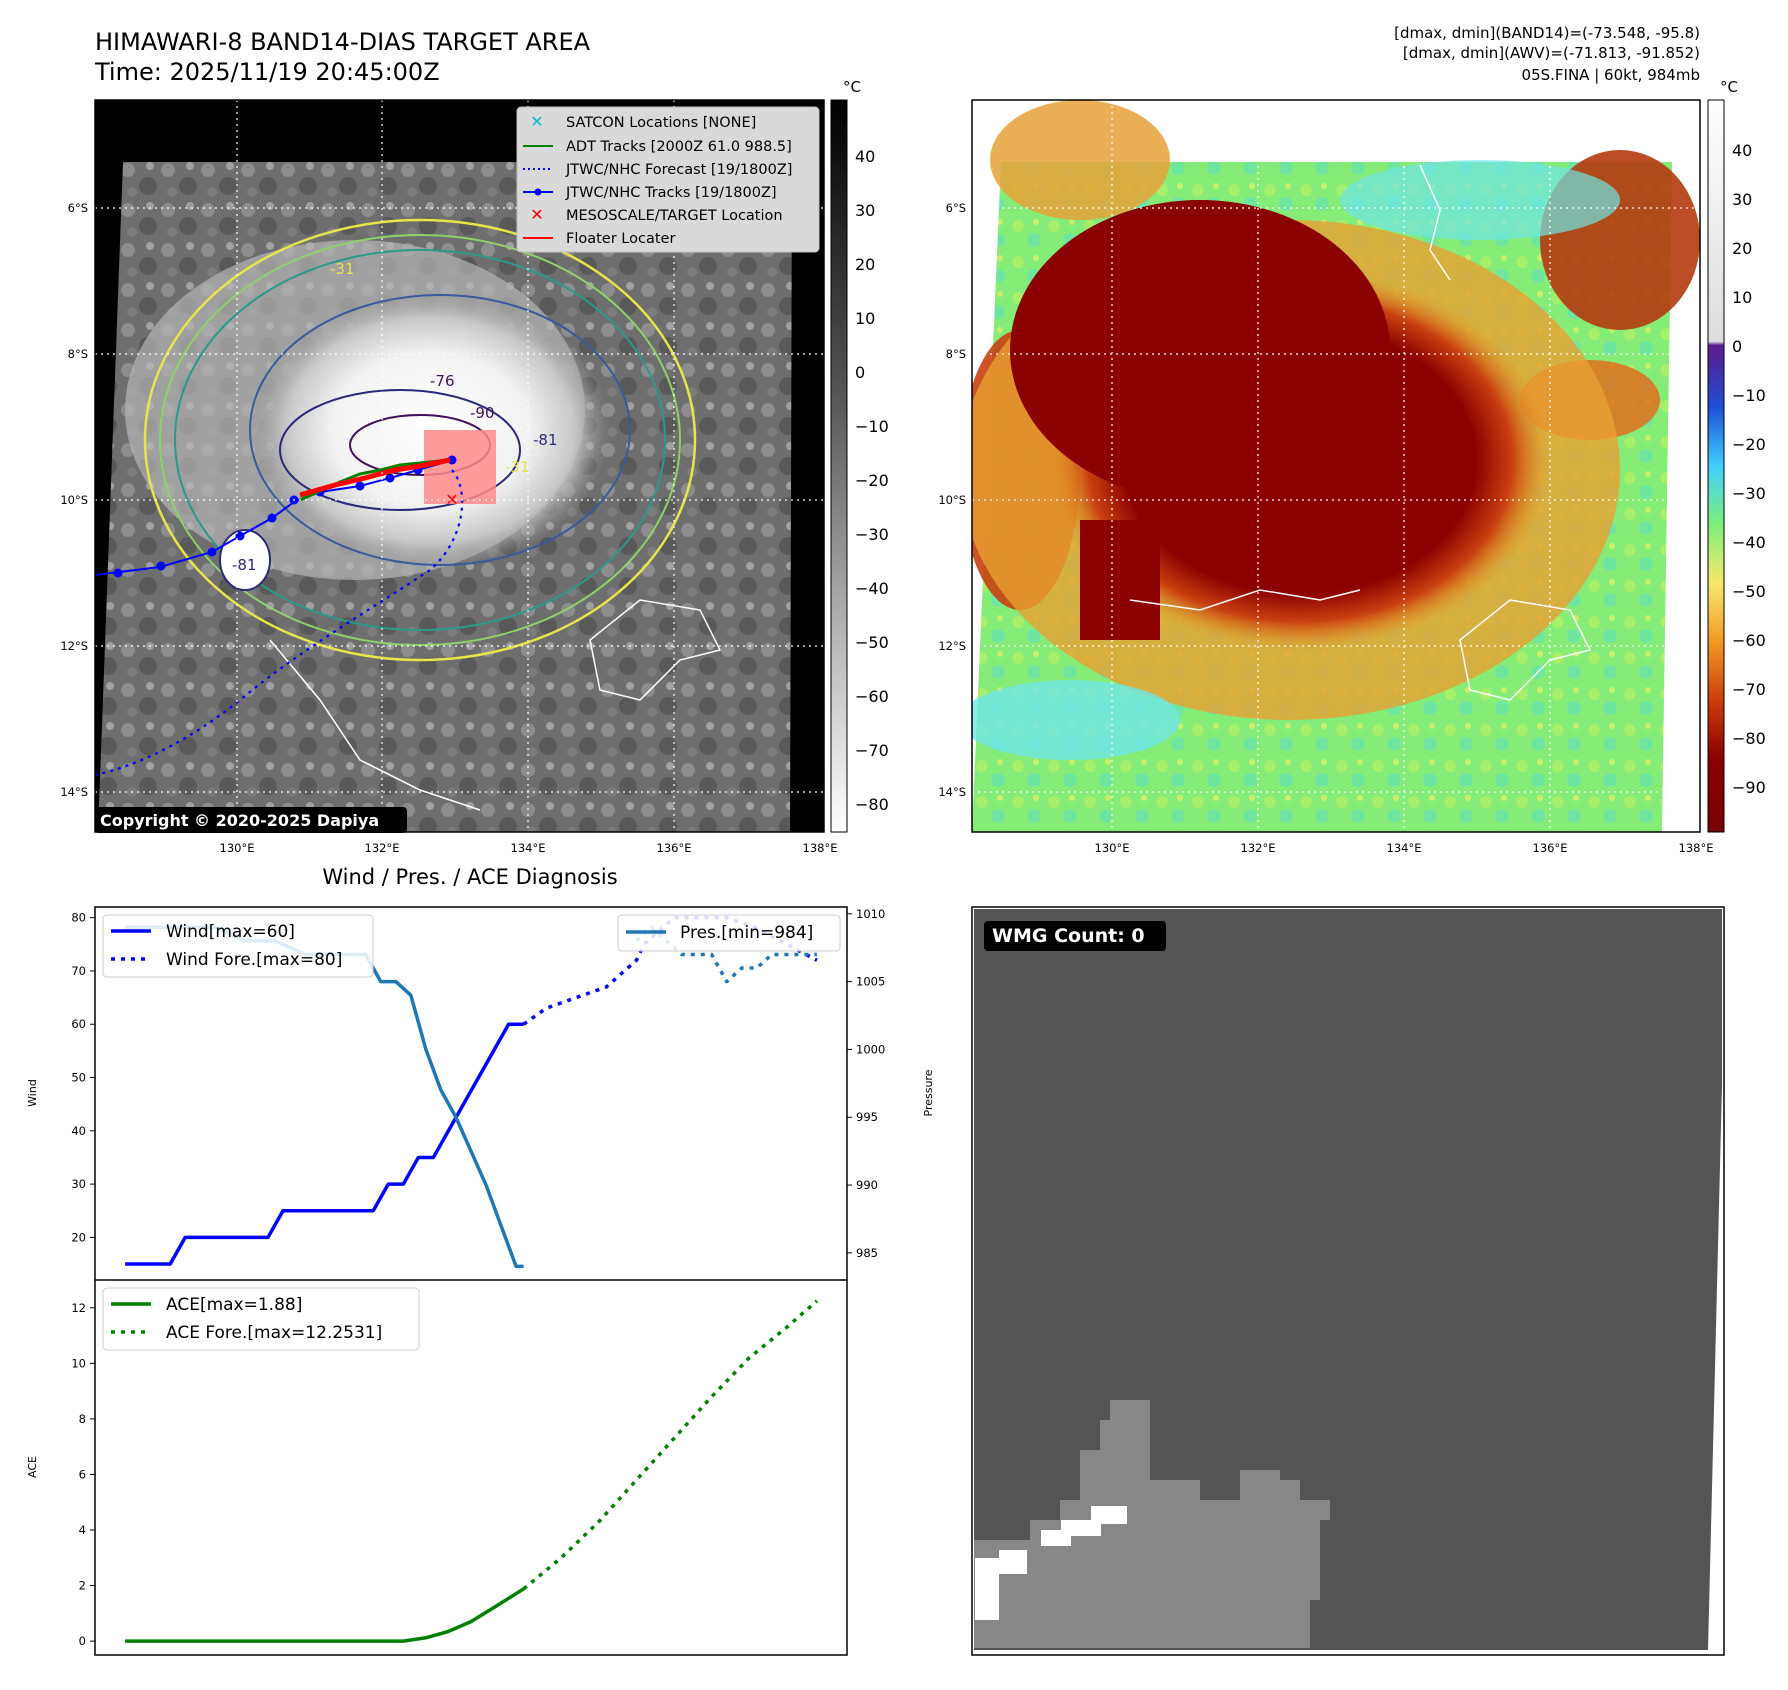 The height and width of the screenshot is (1690, 1788). Describe the element at coordinates (655, 650) in the screenshot. I see `coastline-north-australia` at that location.